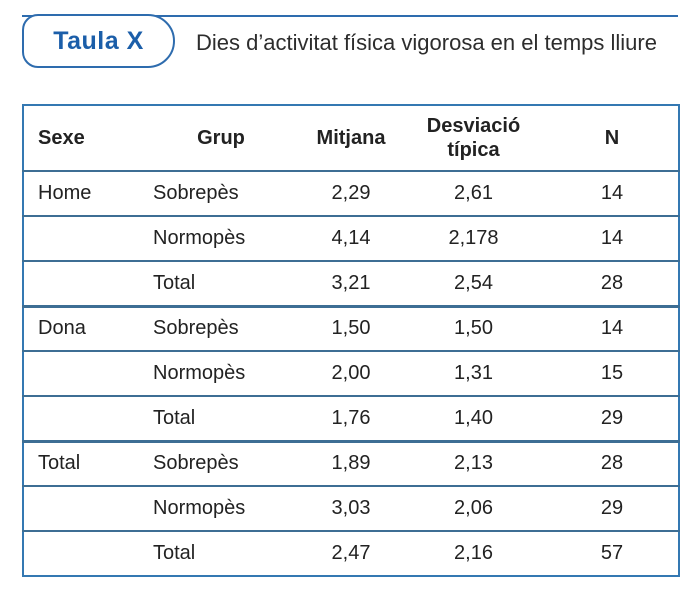 The width and height of the screenshot is (700, 614). I want to click on cell-n: 57, so click(612, 553).